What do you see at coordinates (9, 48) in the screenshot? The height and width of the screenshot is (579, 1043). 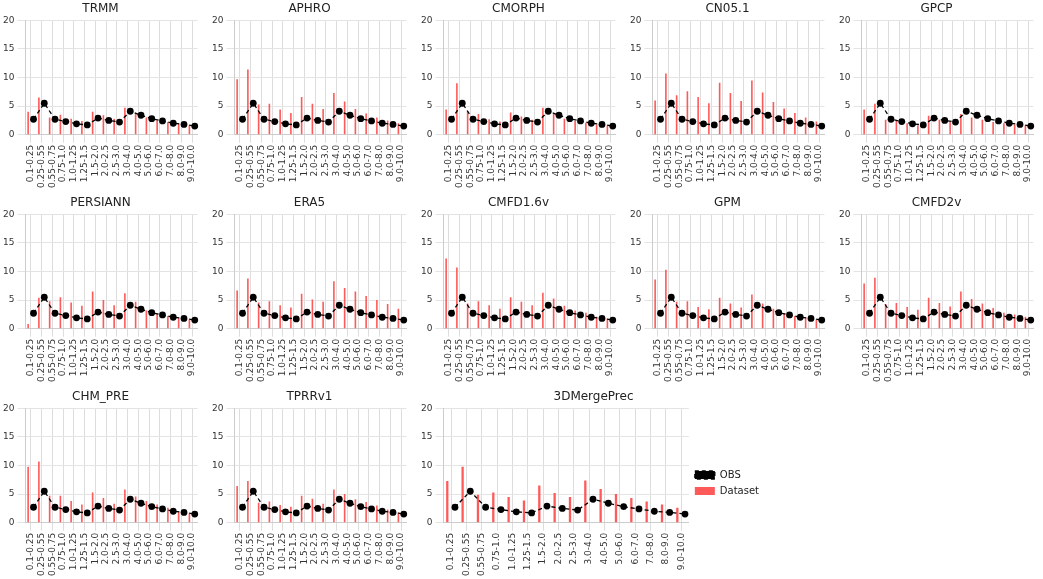 I see `y-tick-label: 15` at bounding box center [9, 48].